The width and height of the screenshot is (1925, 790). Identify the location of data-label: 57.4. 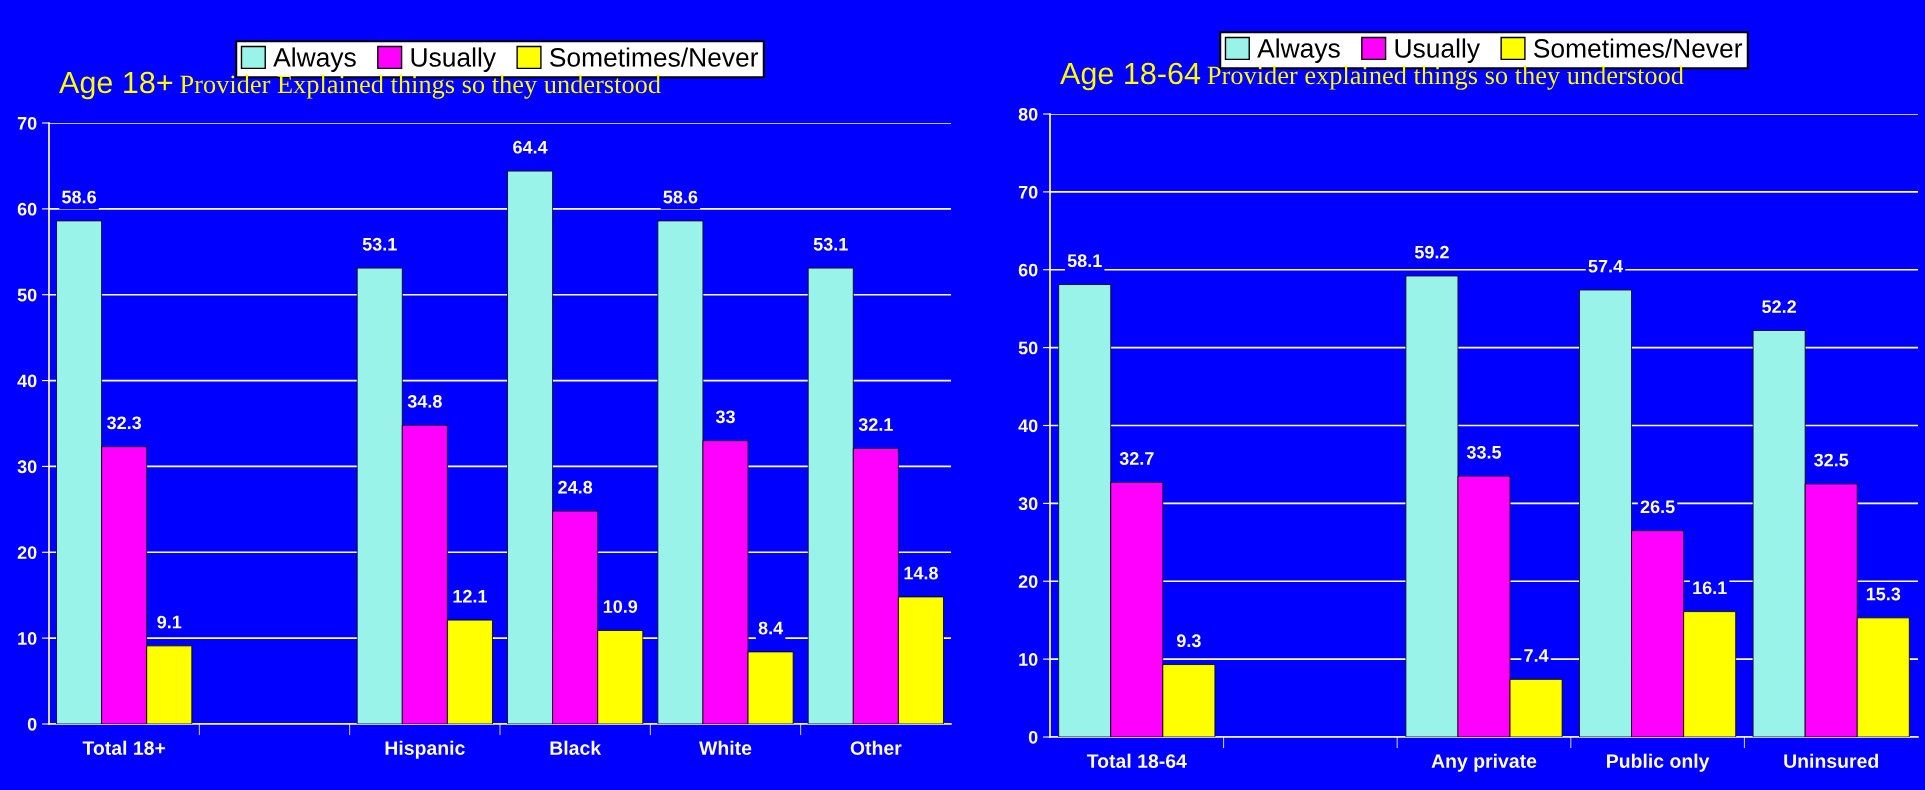
(1605, 266).